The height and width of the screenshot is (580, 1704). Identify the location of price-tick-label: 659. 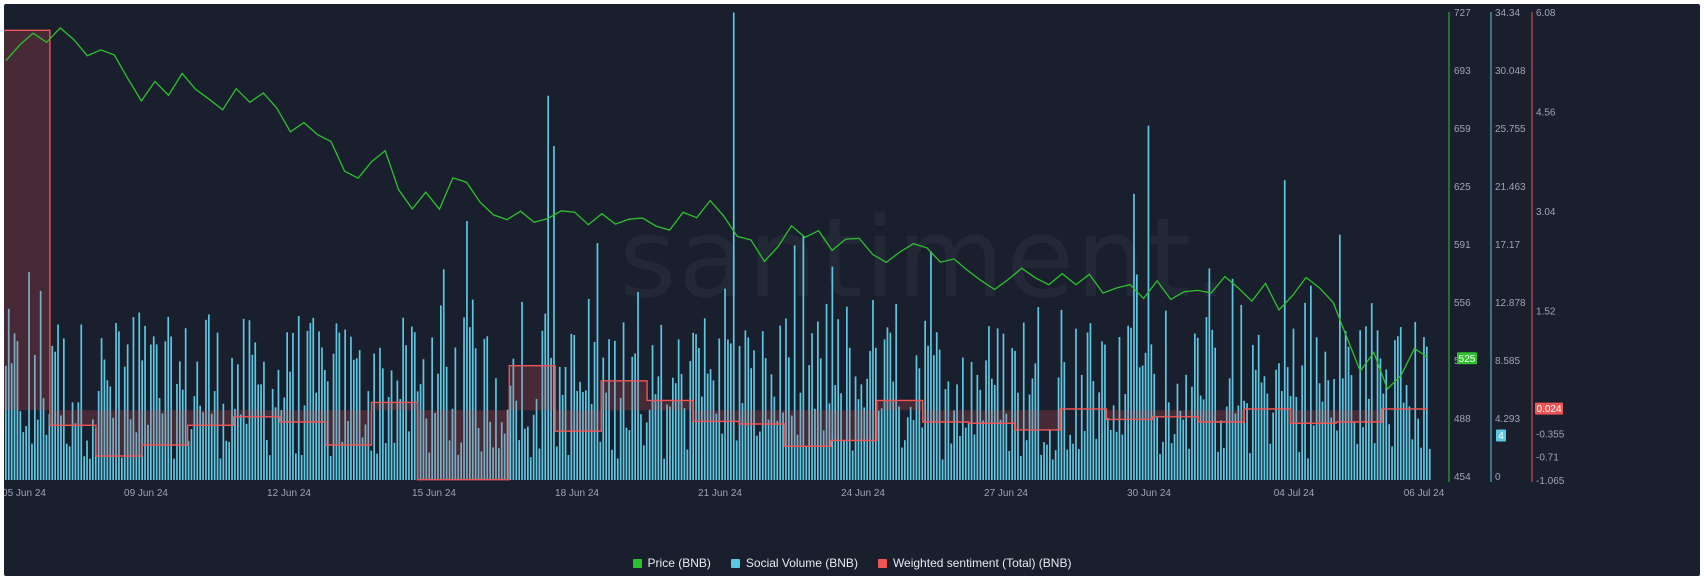
(1462, 129).